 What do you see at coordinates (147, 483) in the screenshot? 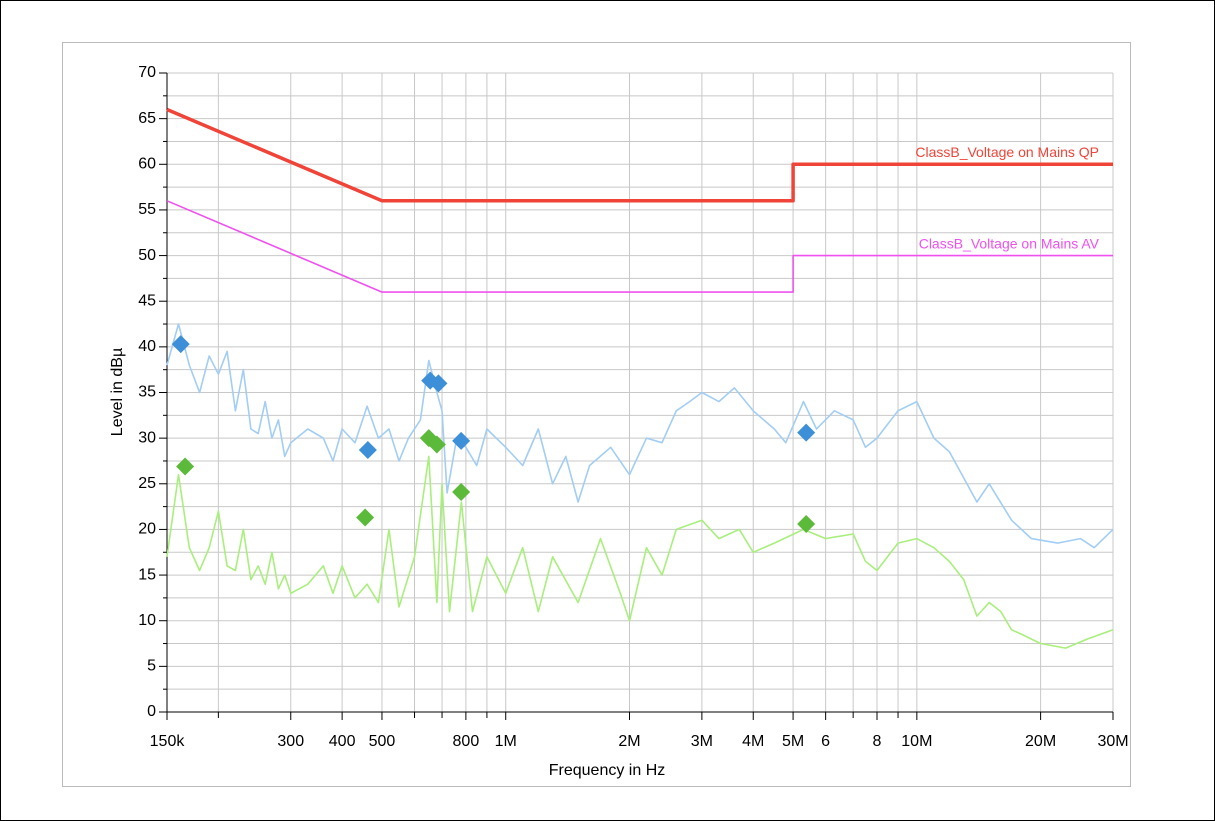
I see `y-tick-label: 25` at bounding box center [147, 483].